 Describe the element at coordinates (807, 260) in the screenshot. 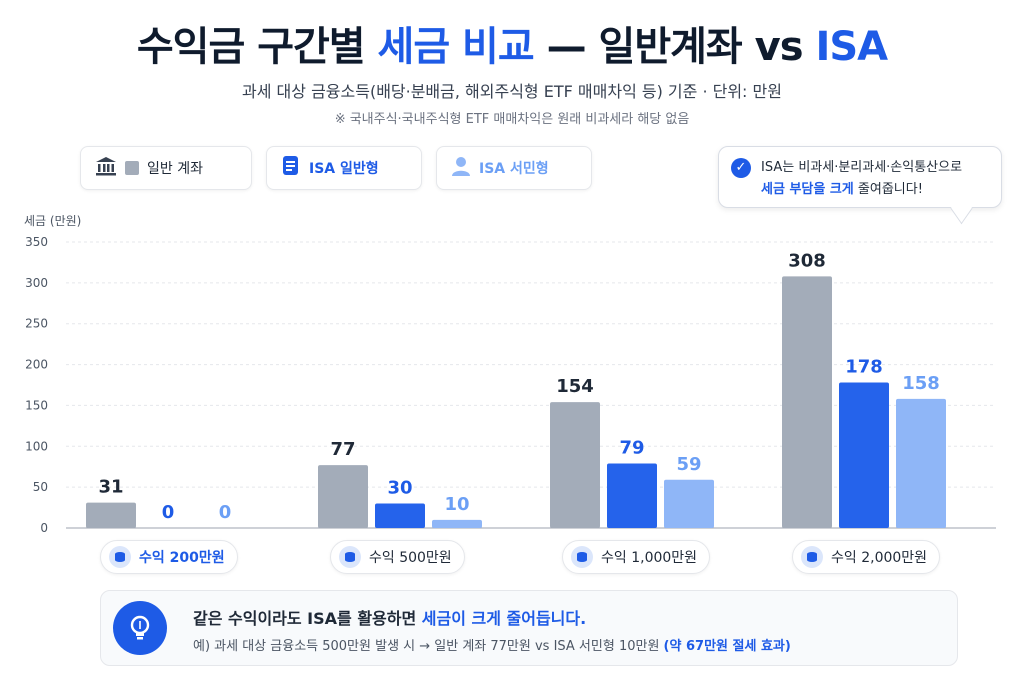

I see `data-label: 308` at that location.